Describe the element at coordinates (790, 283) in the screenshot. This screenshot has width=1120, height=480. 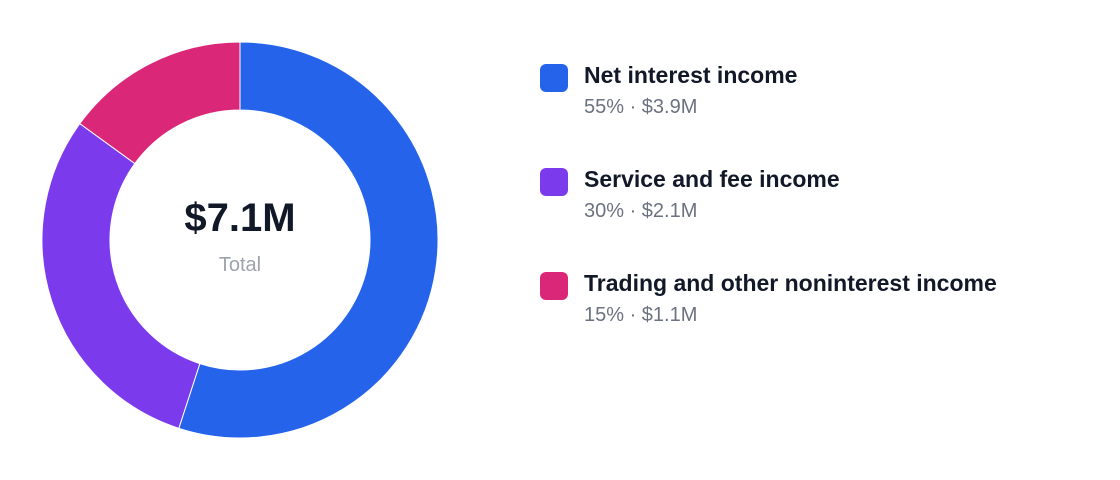
I see `legend-label: Trading and other noninterest income` at that location.